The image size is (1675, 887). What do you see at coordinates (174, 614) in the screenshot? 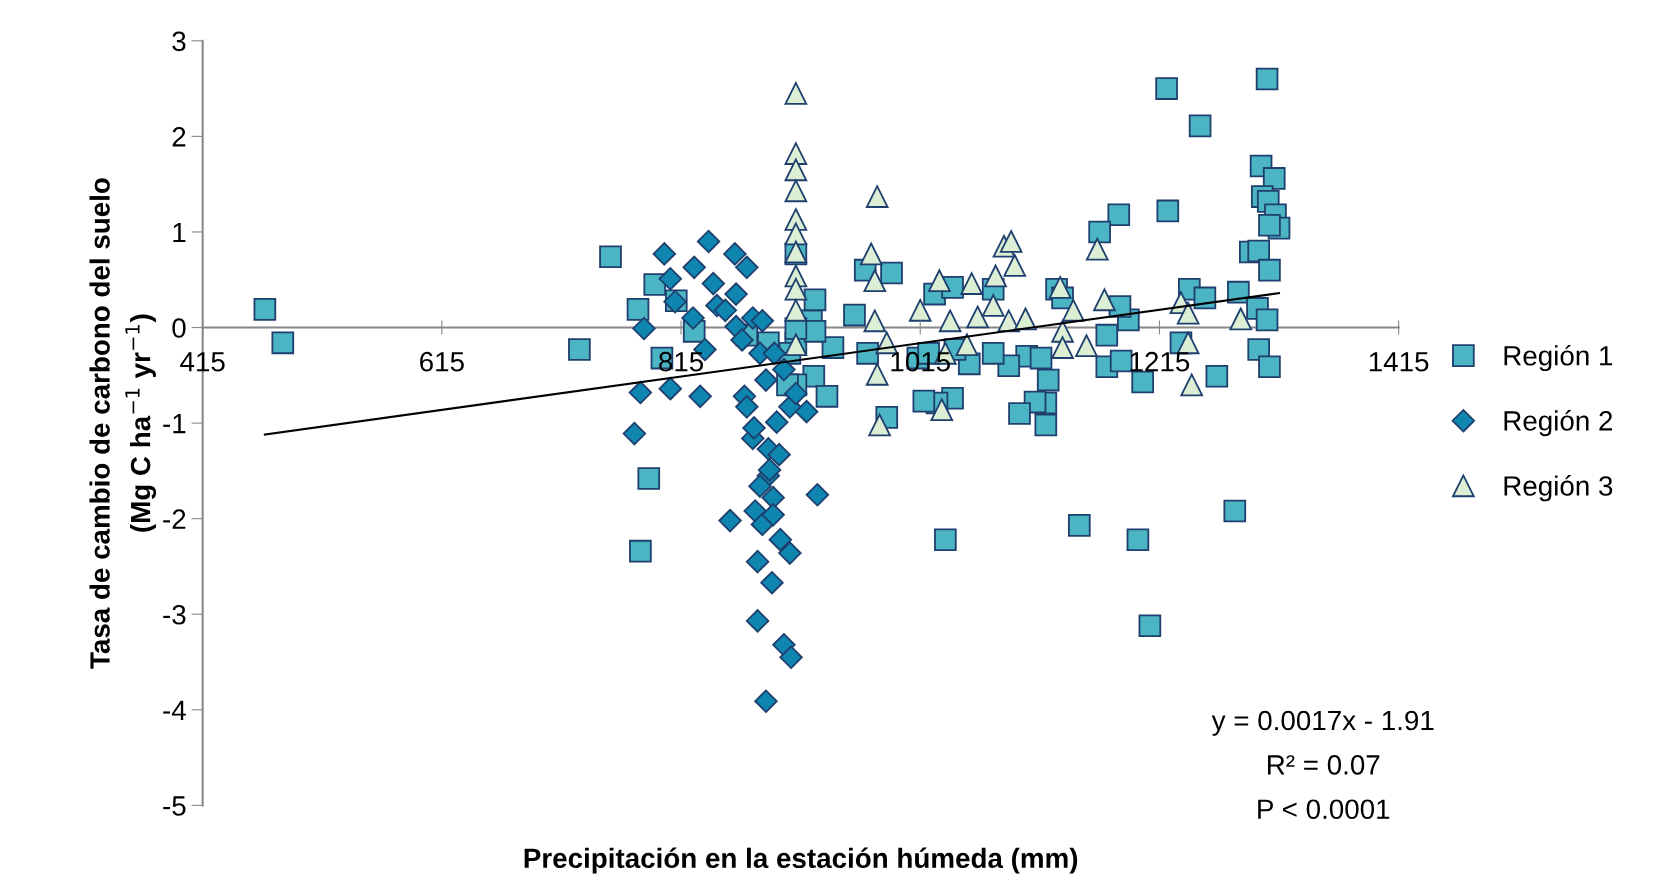
I see `y-tick-label: -3` at bounding box center [174, 614].